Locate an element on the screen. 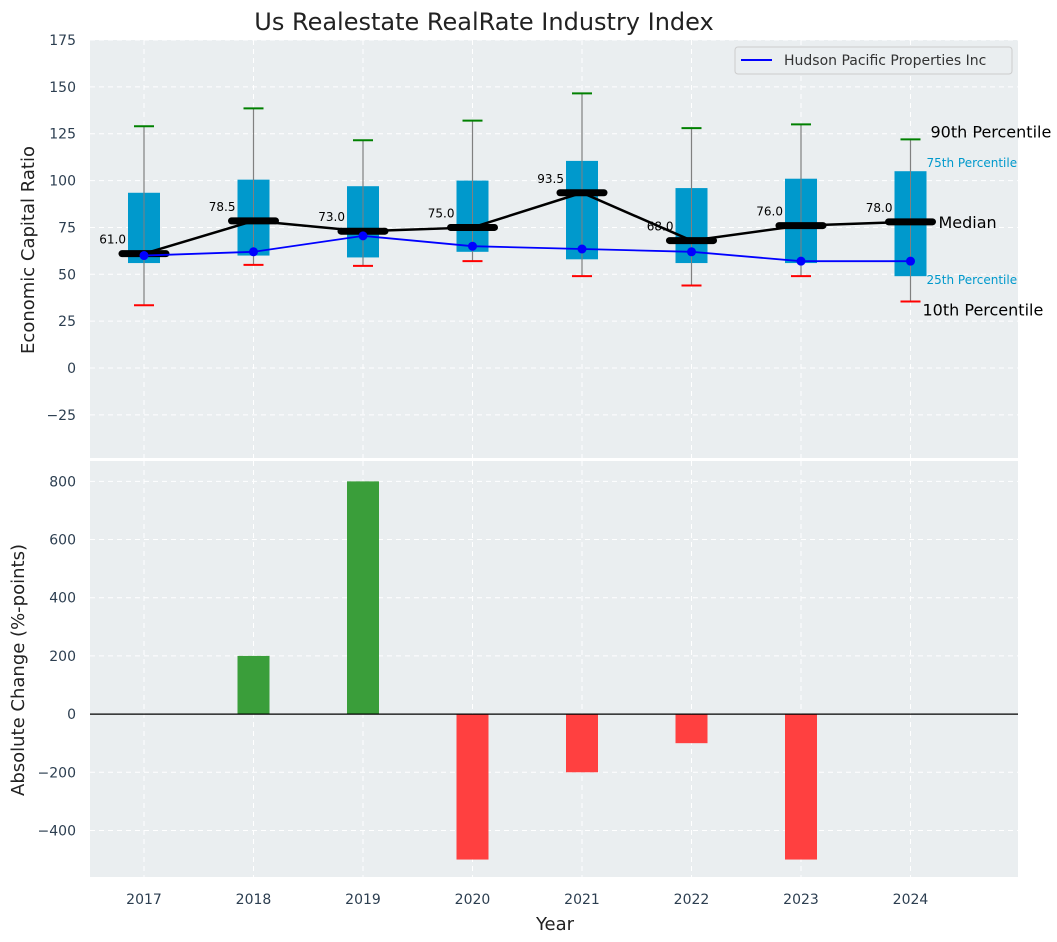 This screenshot has height=942, width=1057. chart-title: Us Realestate RealRate Industry Index is located at coordinates (483, 22).